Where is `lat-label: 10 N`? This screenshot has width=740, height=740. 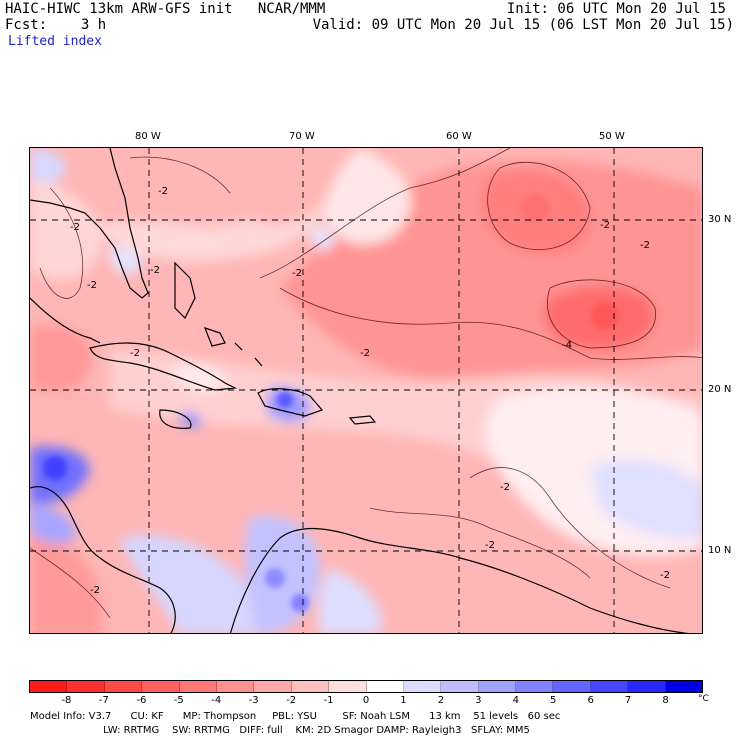
lat-label: 10 N is located at coordinates (720, 550).